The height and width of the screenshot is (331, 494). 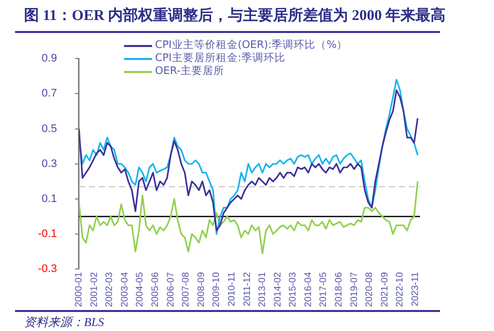 What do you see at coordinates (324, 290) in the screenshot?
I see `x-tick-label: 2017-05` at bounding box center [324, 290].